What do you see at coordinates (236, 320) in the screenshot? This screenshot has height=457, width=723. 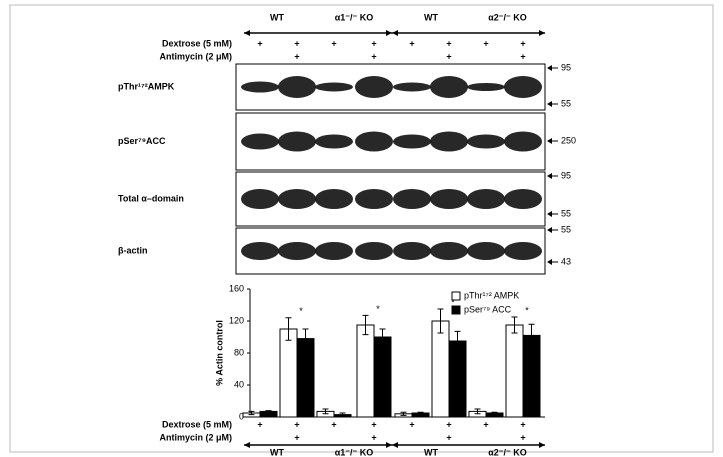 I see `y-tick-label: 120` at bounding box center [236, 320].